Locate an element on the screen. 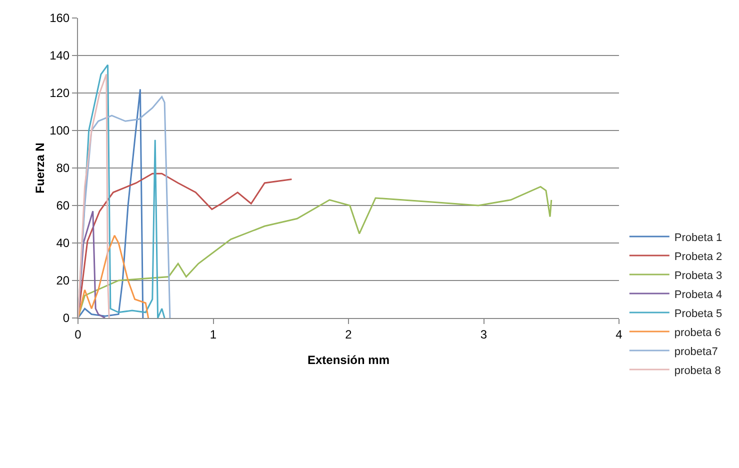 The width and height of the screenshot is (739, 468). legend-label: probeta 6 is located at coordinates (697, 332).